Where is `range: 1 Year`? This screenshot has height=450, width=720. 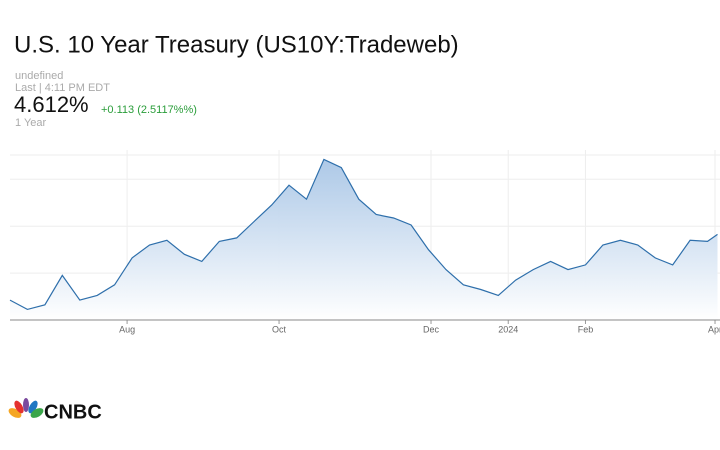 range: 1 Year is located at coordinates (31, 123).